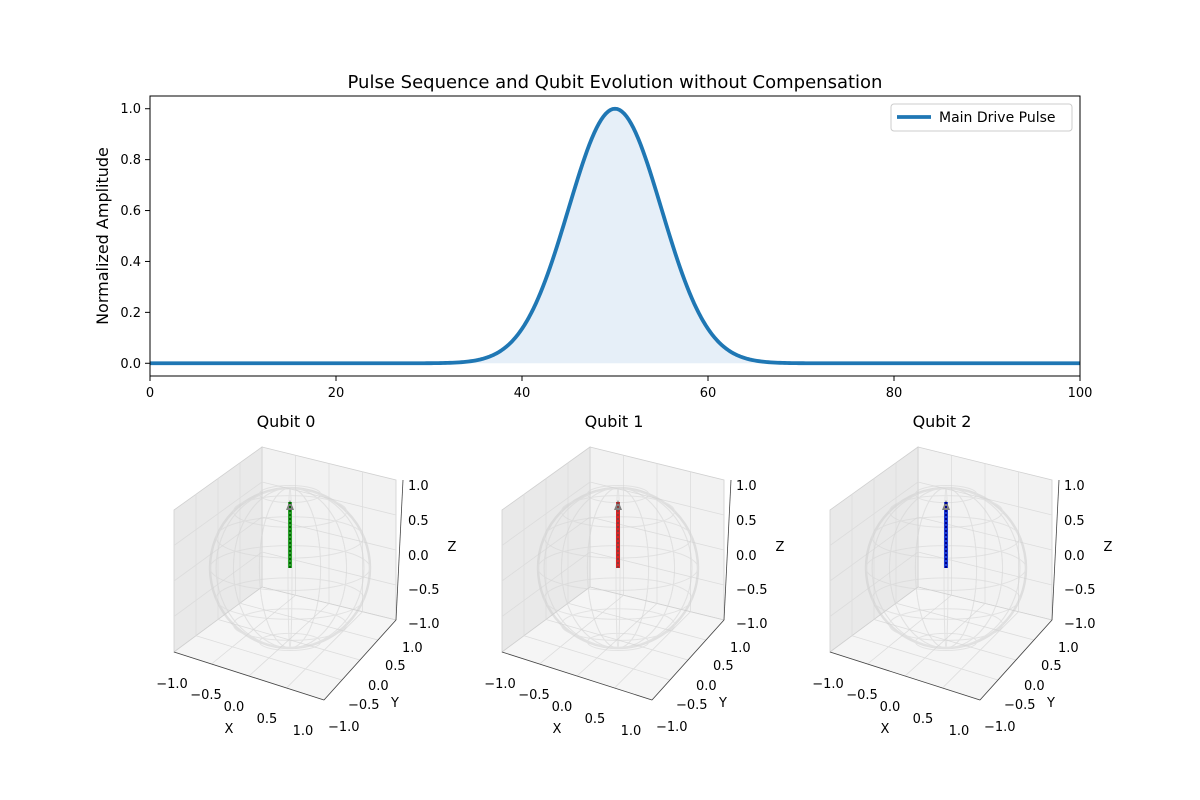  I want to click on legend: Main Drive Pulse, so click(981, 117).